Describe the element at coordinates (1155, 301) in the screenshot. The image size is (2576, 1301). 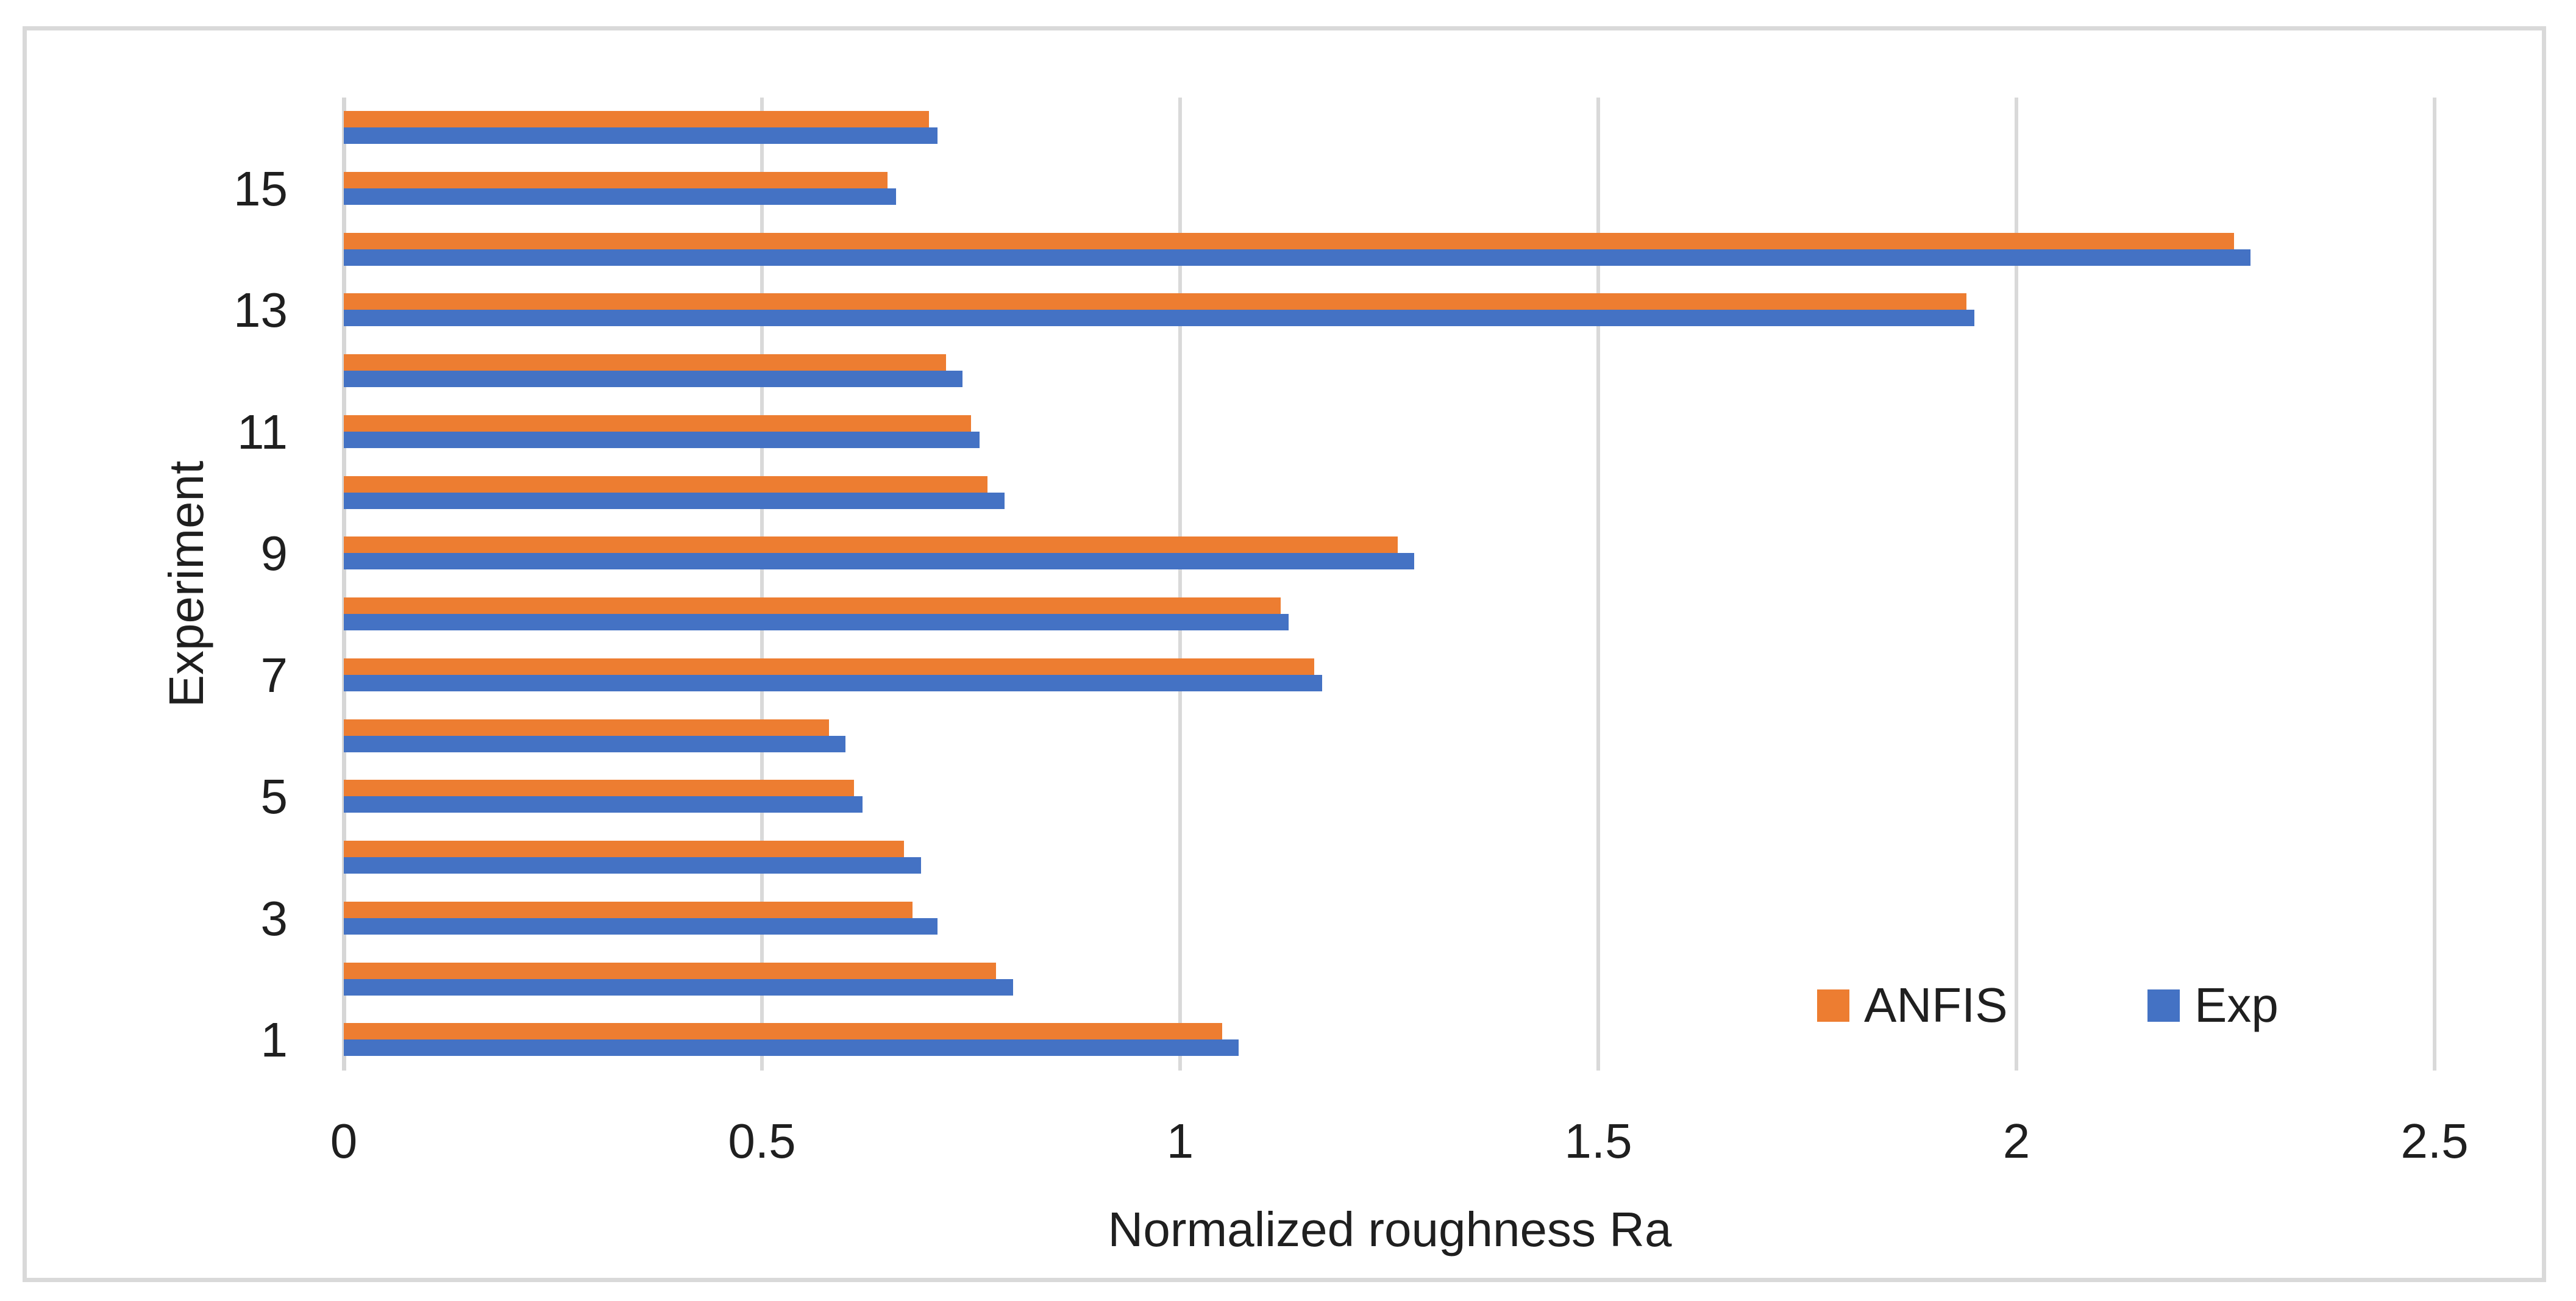
I see `bar-anfis-exp13` at that location.